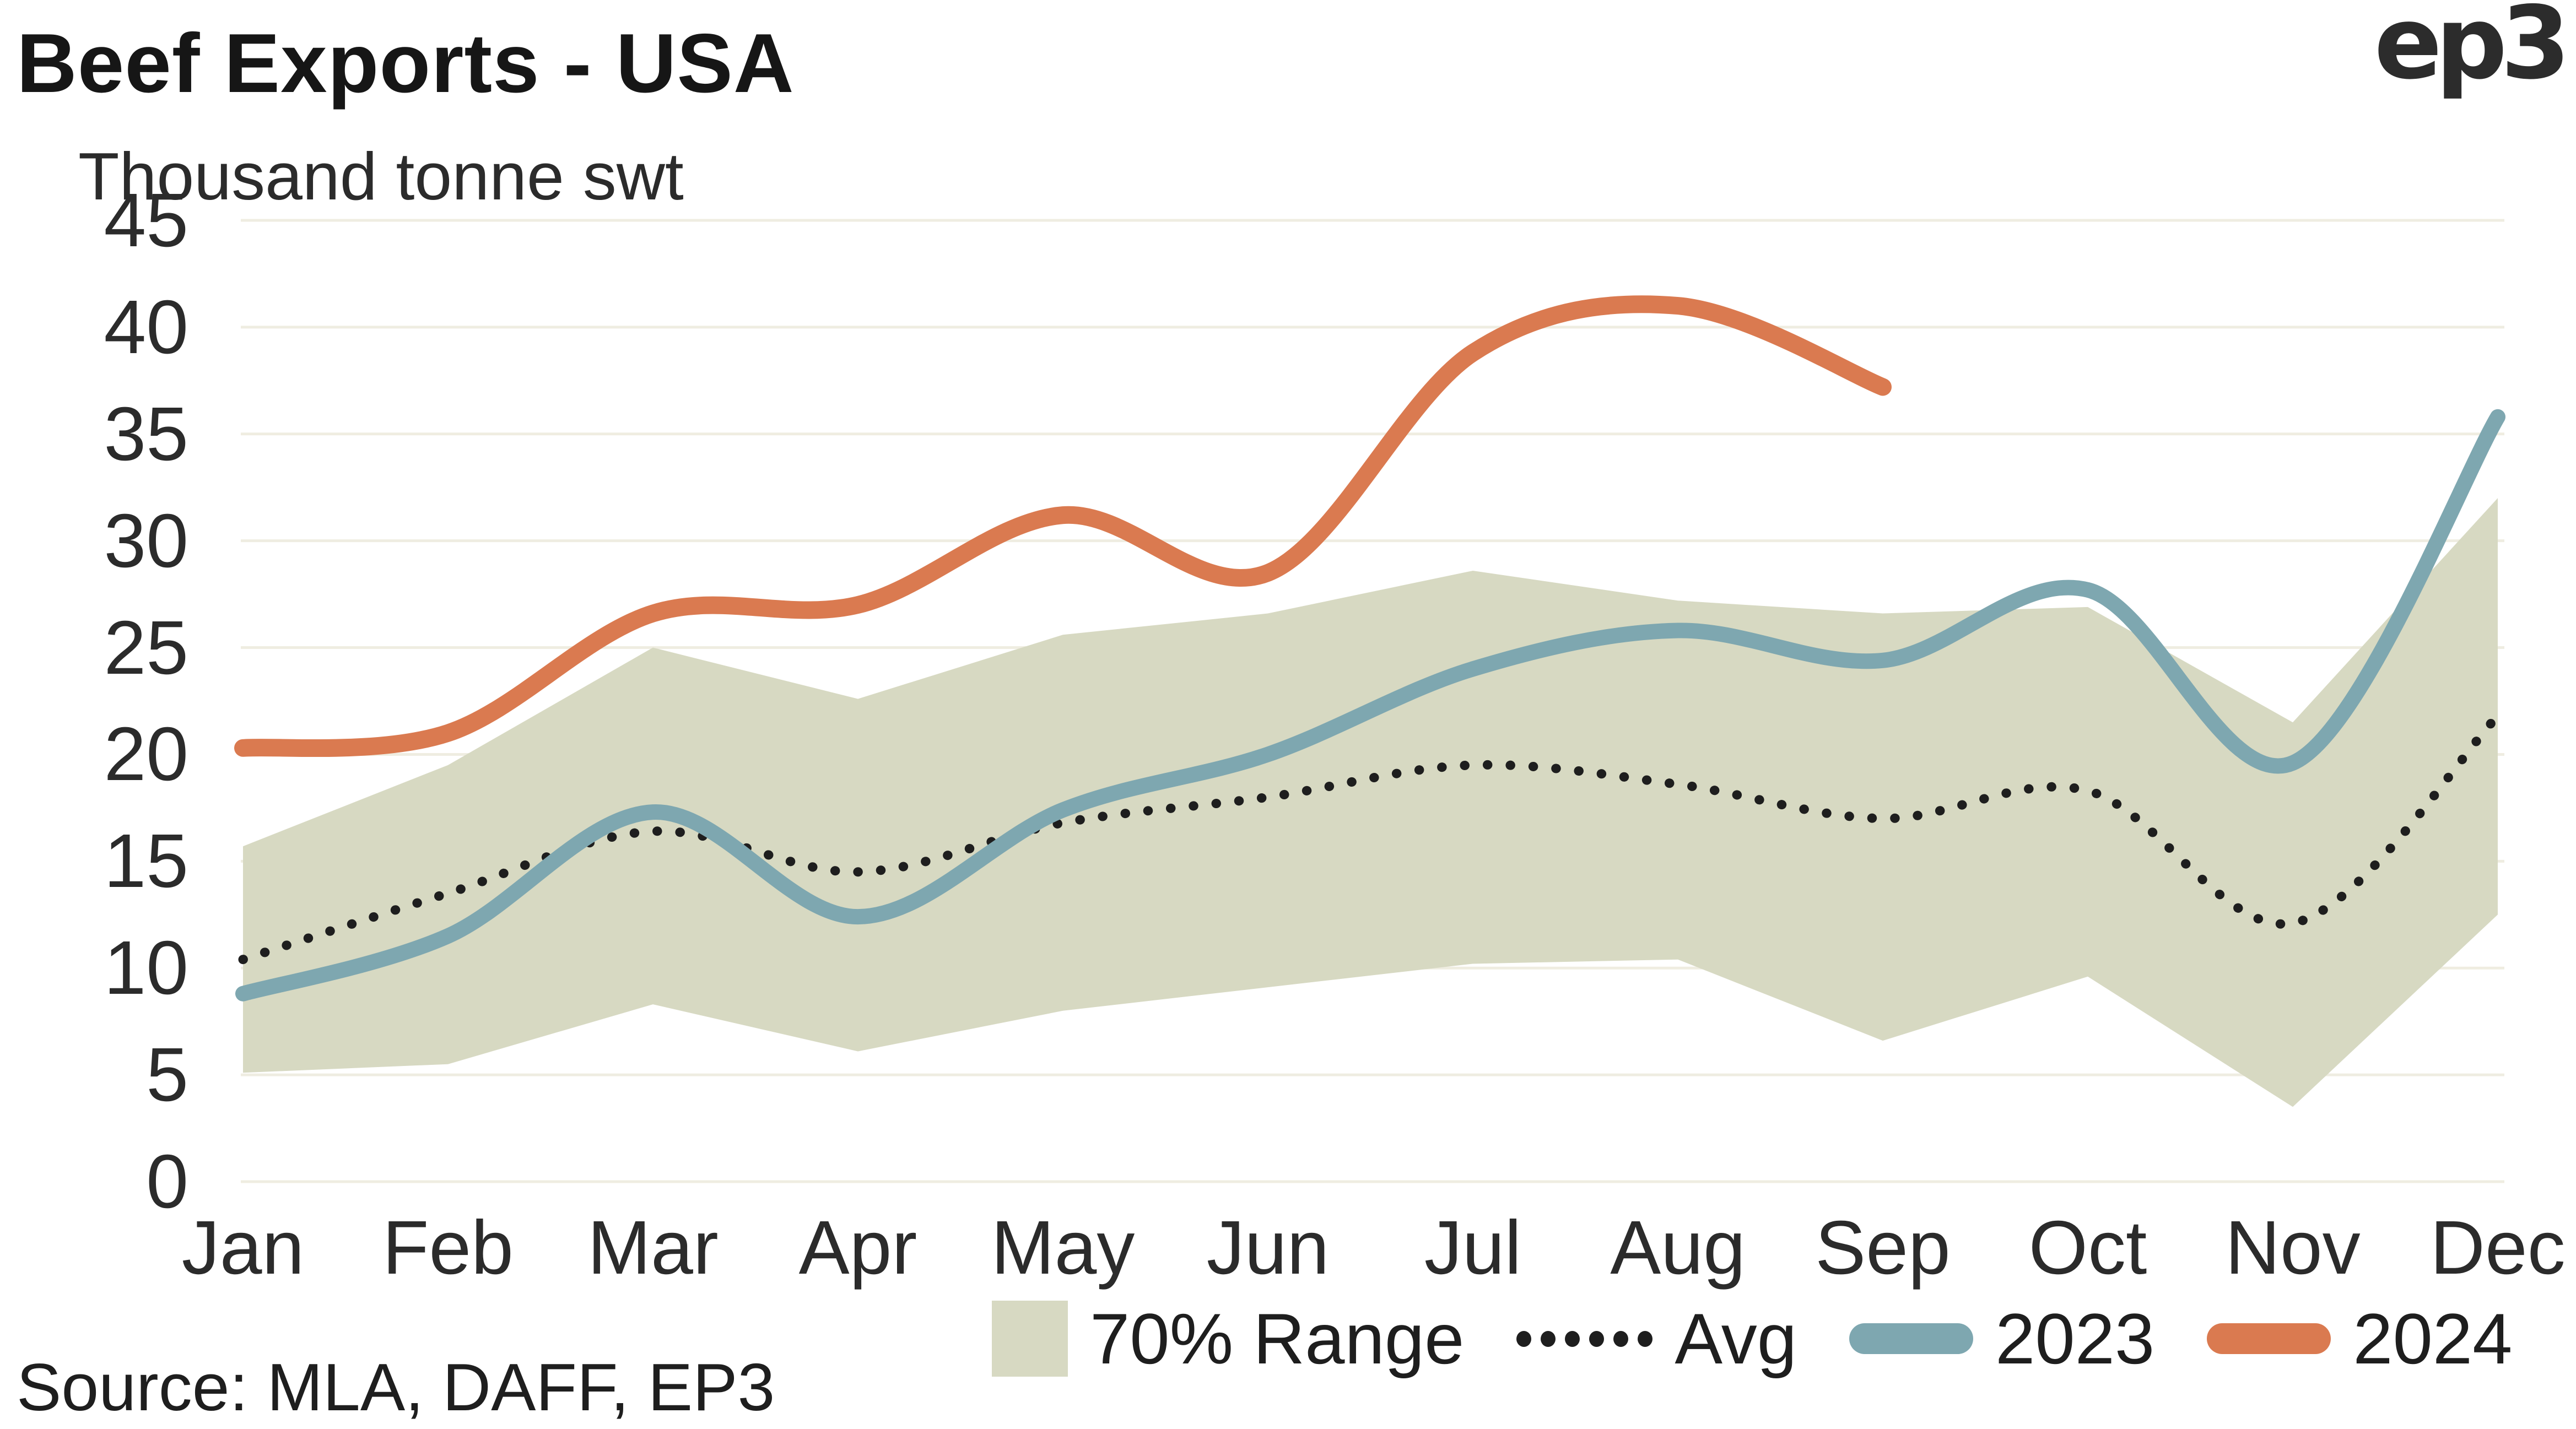  Describe the element at coordinates (1584, 1338) in the screenshot. I see `avg-dotted-swatch-icon` at that location.